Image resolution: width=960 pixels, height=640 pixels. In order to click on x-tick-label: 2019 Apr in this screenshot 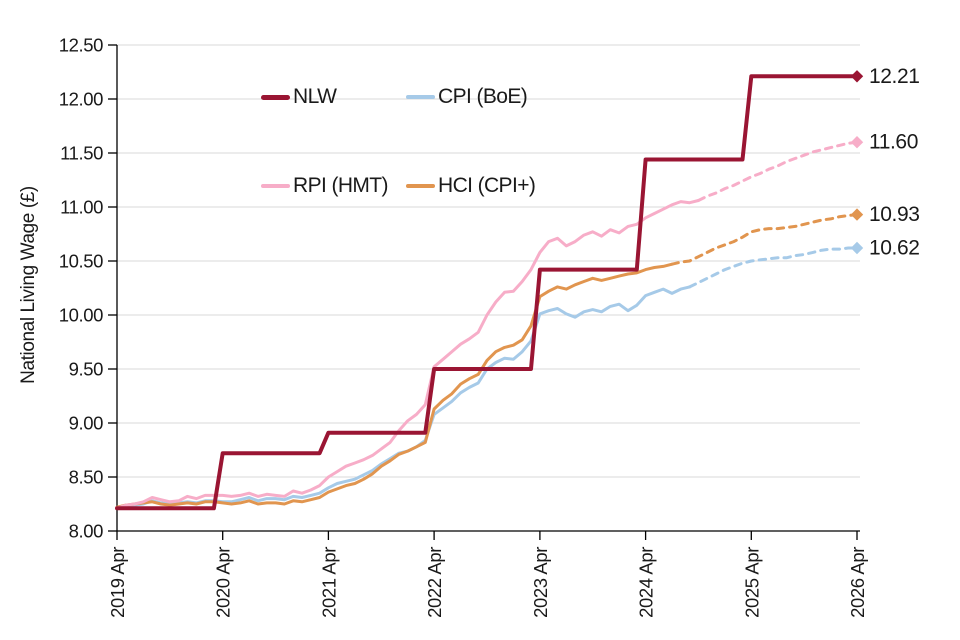, I will do `click(117, 582)`.